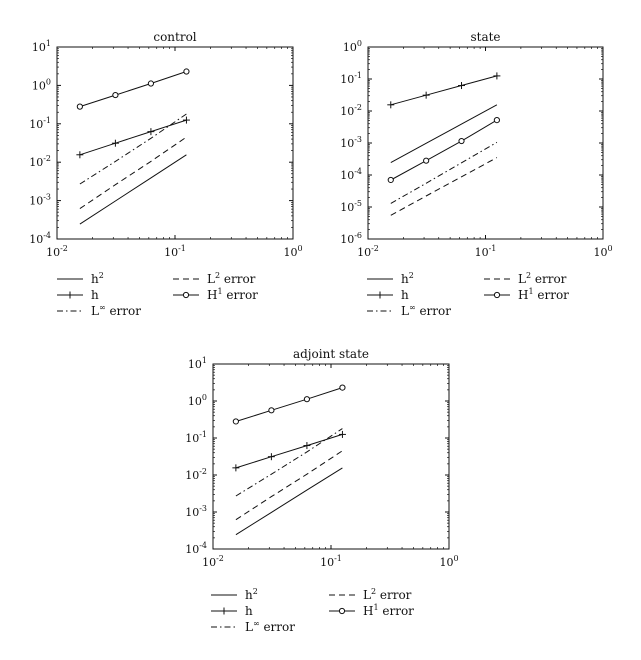 This screenshot has height=660, width=641. I want to click on plot-frame, so click(485, 143).